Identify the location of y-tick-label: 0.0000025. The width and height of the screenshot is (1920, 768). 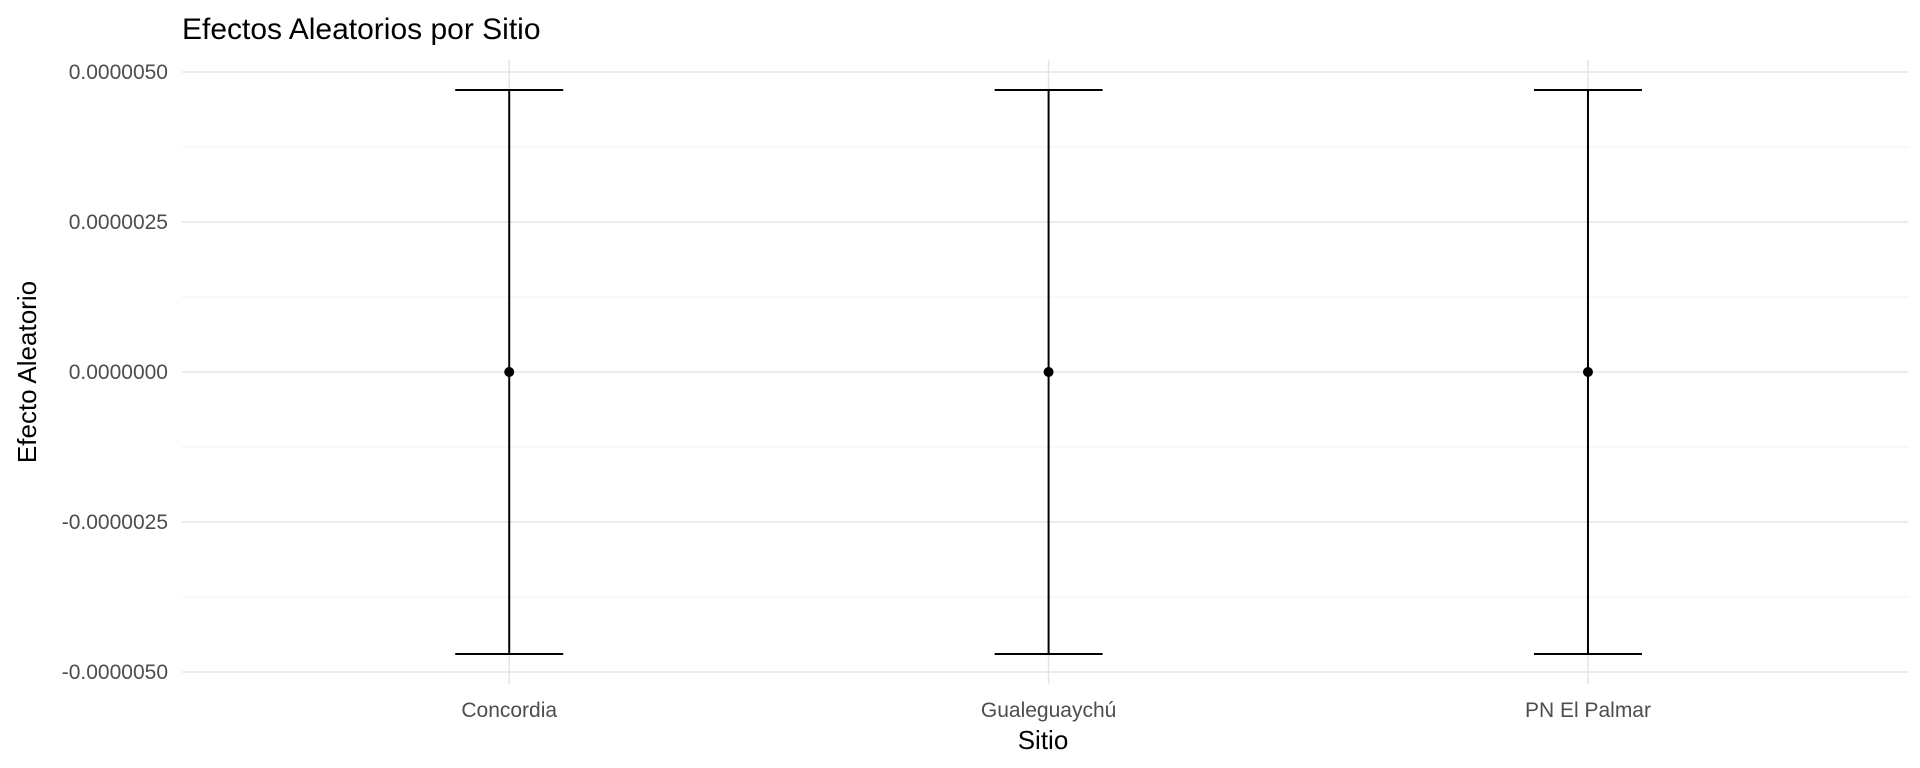
(118, 222).